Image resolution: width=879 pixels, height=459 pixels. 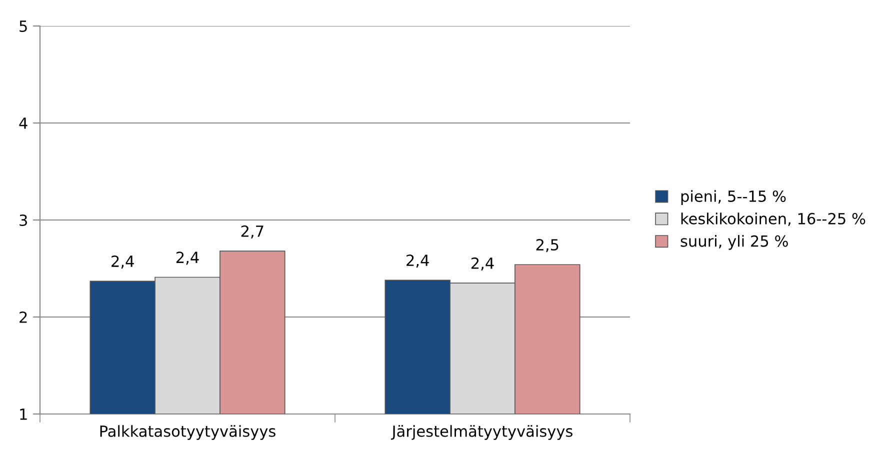 What do you see at coordinates (252, 232) in the screenshot?
I see `data-label: 2,7` at bounding box center [252, 232].